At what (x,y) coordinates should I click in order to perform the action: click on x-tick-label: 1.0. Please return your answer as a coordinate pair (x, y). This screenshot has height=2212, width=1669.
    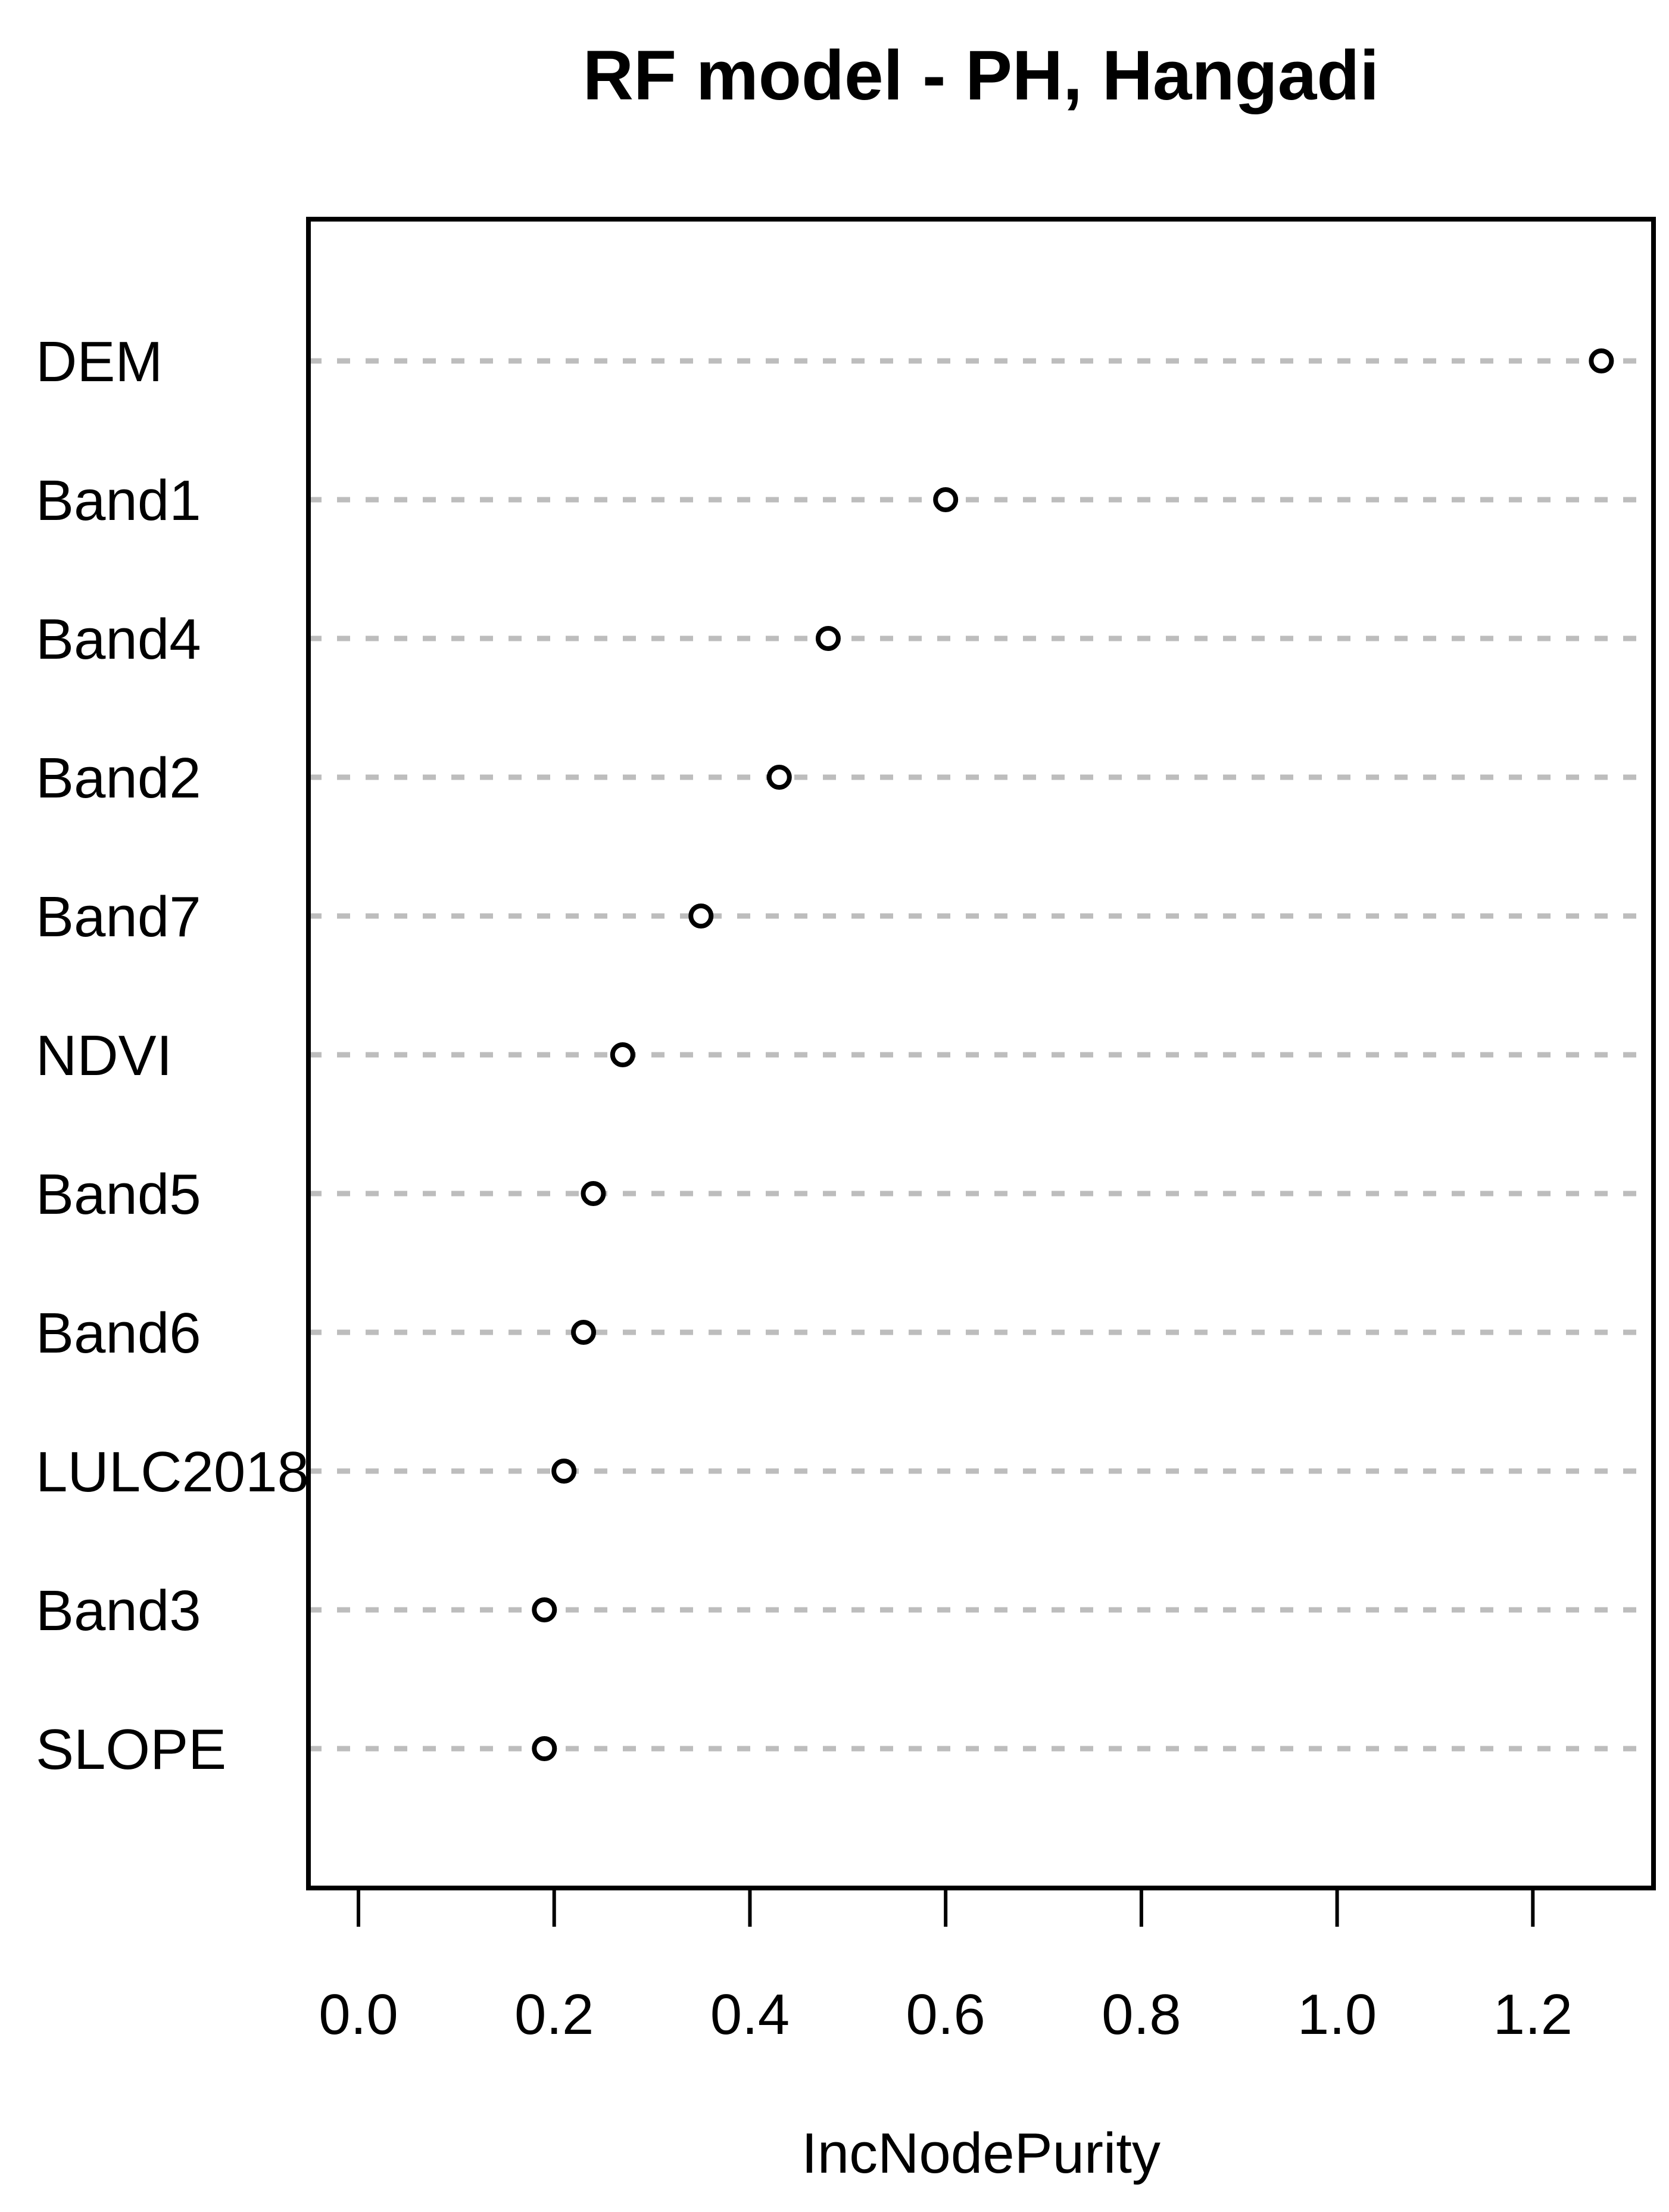
    Looking at the image, I should click on (1337, 2015).